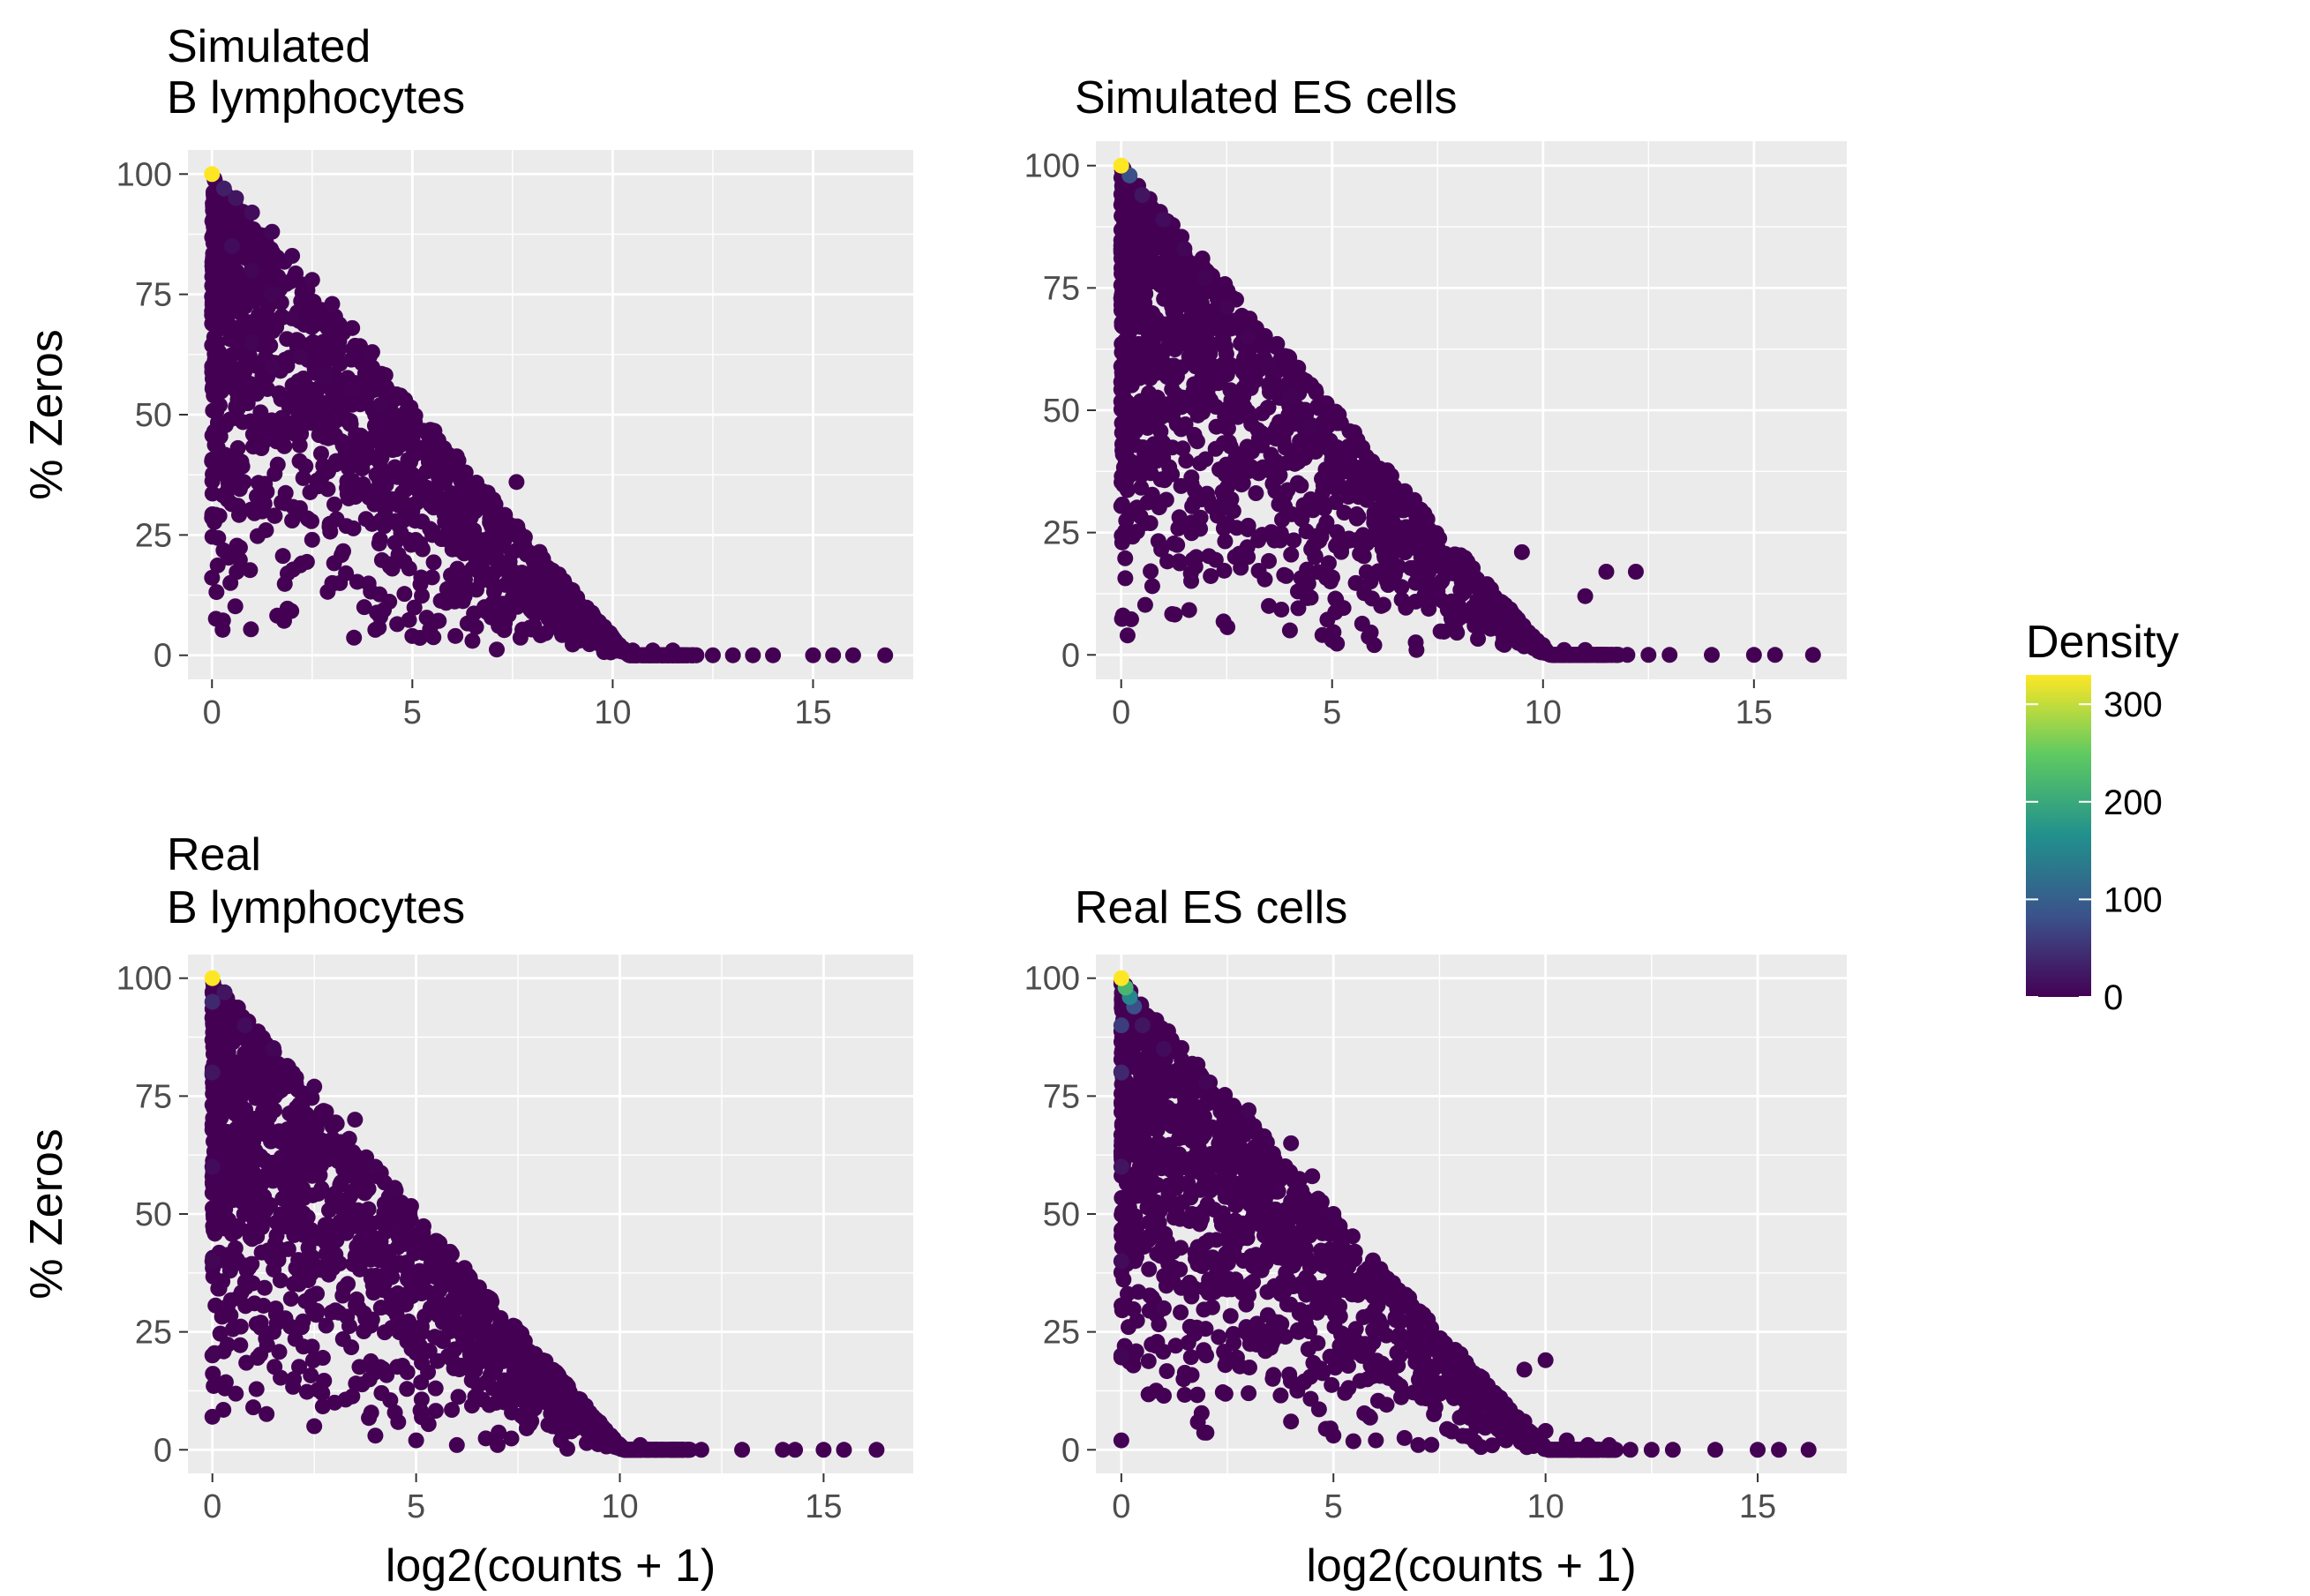 This screenshot has height=1596, width=2310. What do you see at coordinates (153, 415) in the screenshot?
I see `y-tick-label: 50` at bounding box center [153, 415].